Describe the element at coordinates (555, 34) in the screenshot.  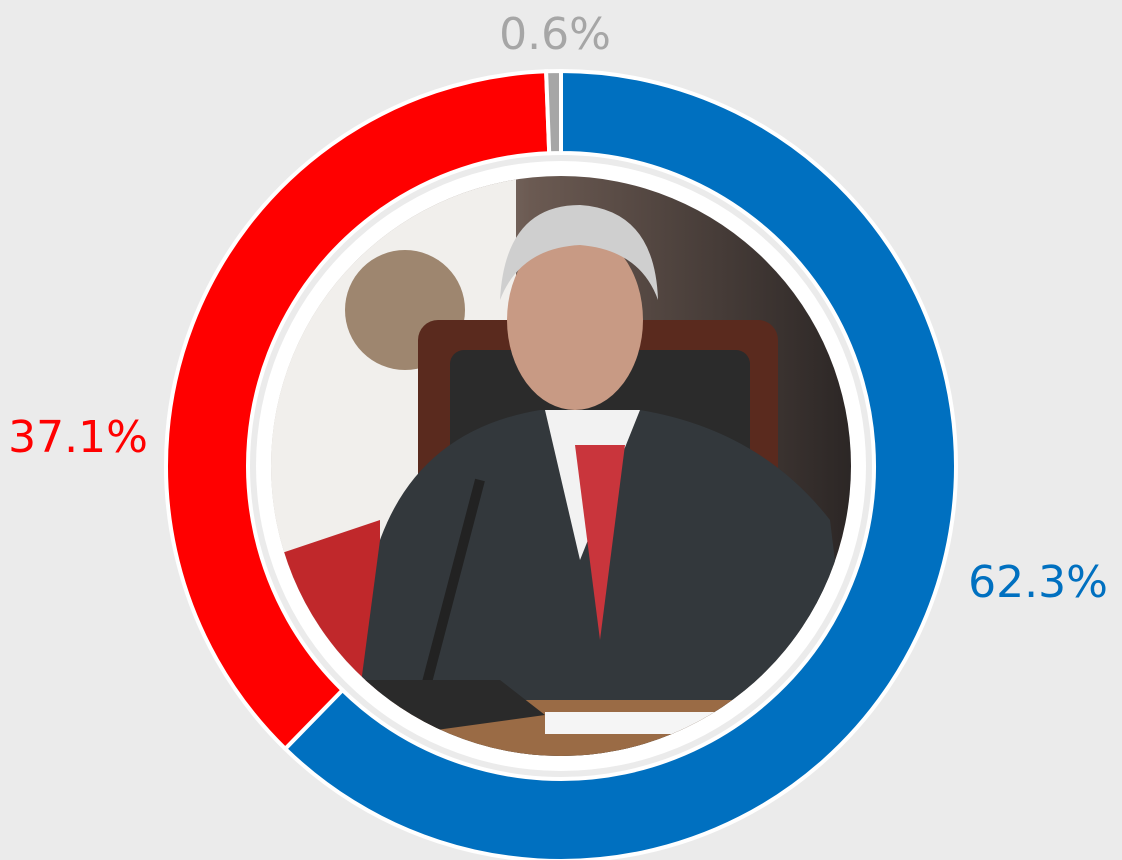
I see `data-label: 0.6%` at that location.